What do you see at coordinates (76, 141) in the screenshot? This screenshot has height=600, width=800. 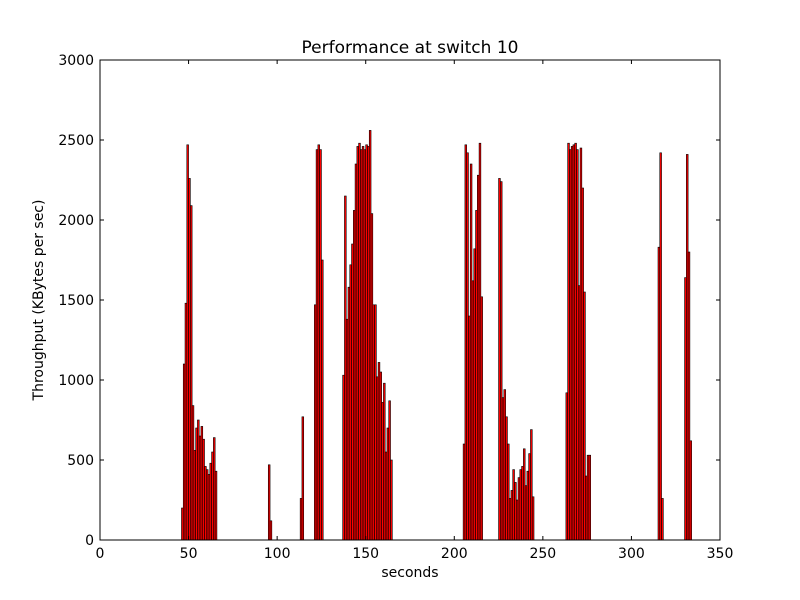 I see `y-tick-label: 2500` at bounding box center [76, 141].